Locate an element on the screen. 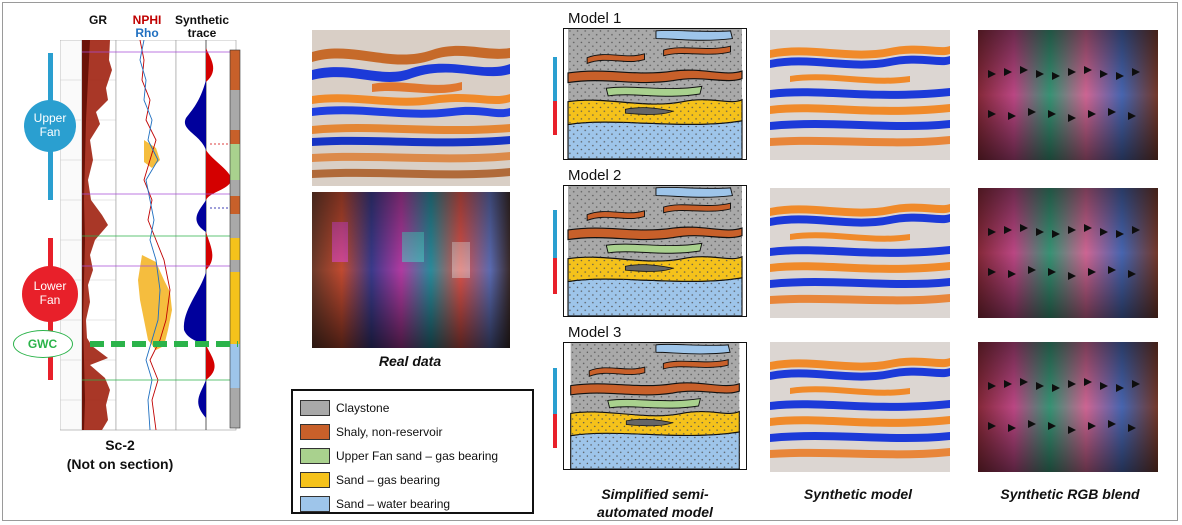  upper-fan-sand-swatch is located at coordinates (315, 456).